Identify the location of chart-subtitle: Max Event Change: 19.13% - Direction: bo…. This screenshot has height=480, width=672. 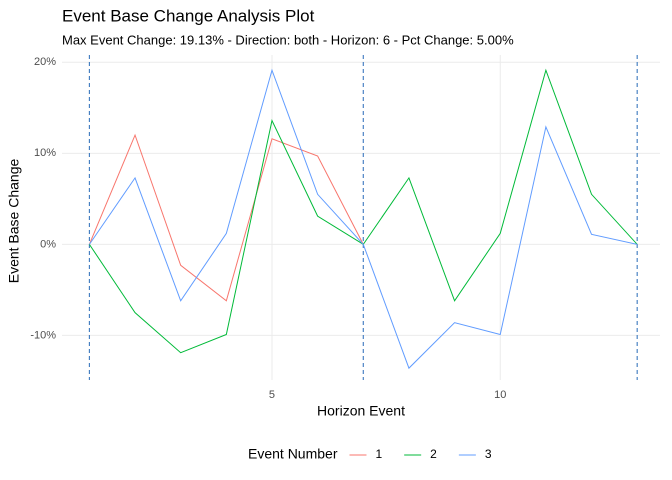
(288, 39).